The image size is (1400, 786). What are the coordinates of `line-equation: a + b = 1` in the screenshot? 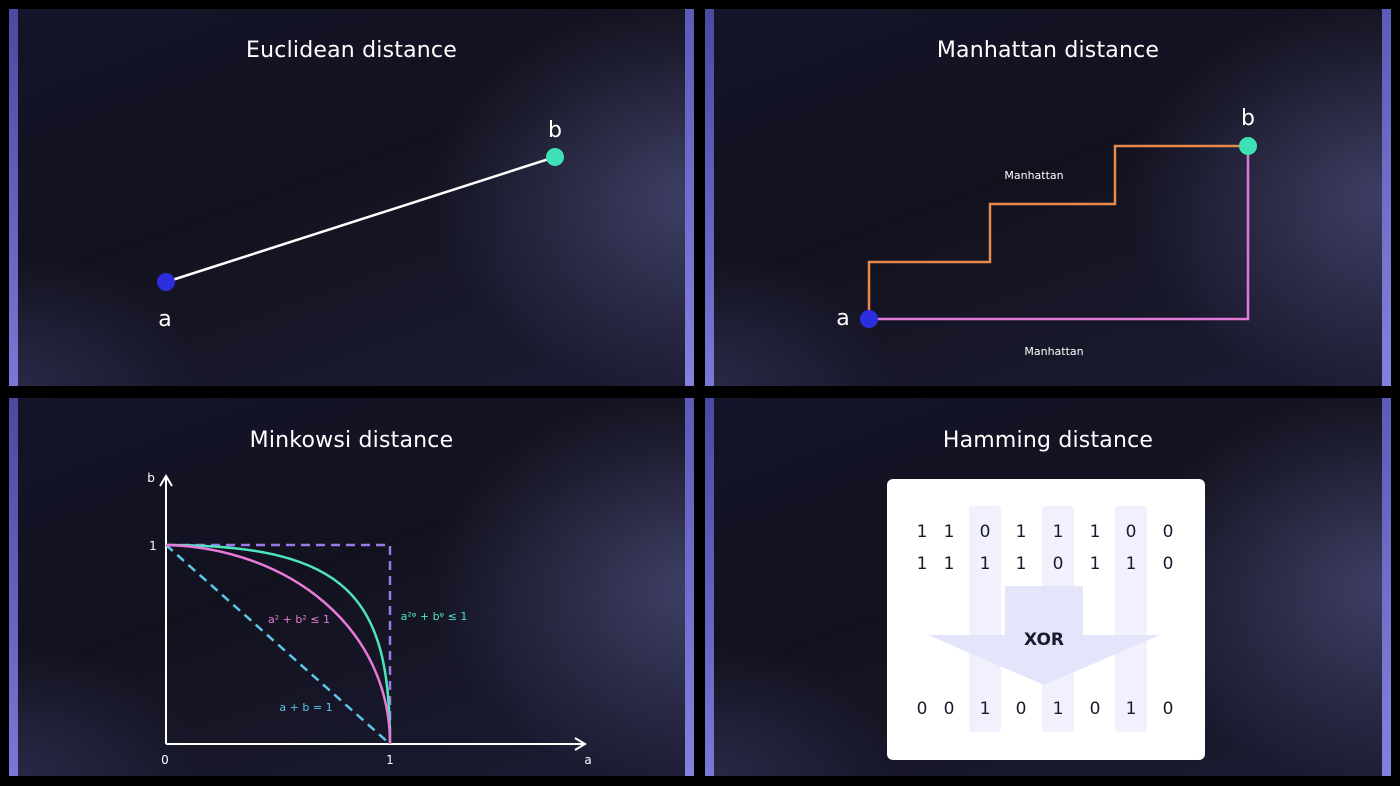 It's located at (305, 707).